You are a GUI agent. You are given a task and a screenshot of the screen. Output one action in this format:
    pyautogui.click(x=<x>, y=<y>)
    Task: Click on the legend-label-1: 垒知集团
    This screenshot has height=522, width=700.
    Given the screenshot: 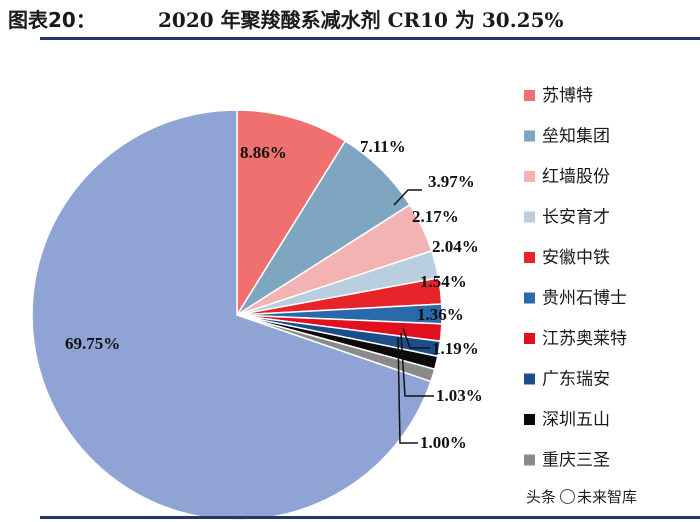 What is the action you would take?
    pyautogui.click(x=576, y=137)
    